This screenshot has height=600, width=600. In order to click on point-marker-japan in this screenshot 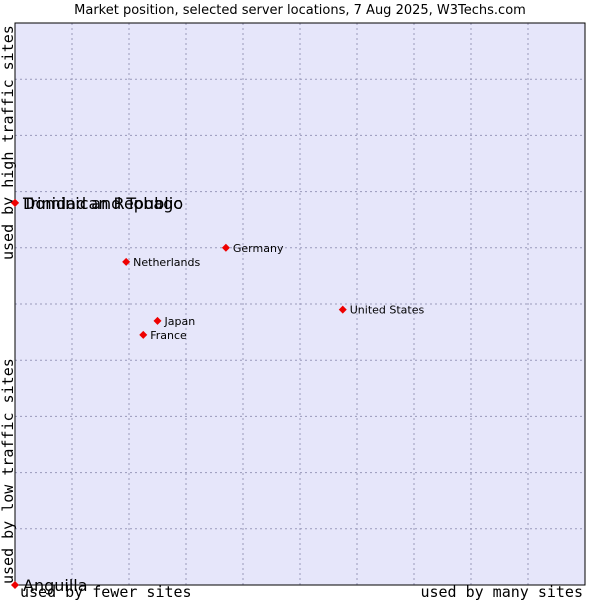, I will do `click(157, 320)`.